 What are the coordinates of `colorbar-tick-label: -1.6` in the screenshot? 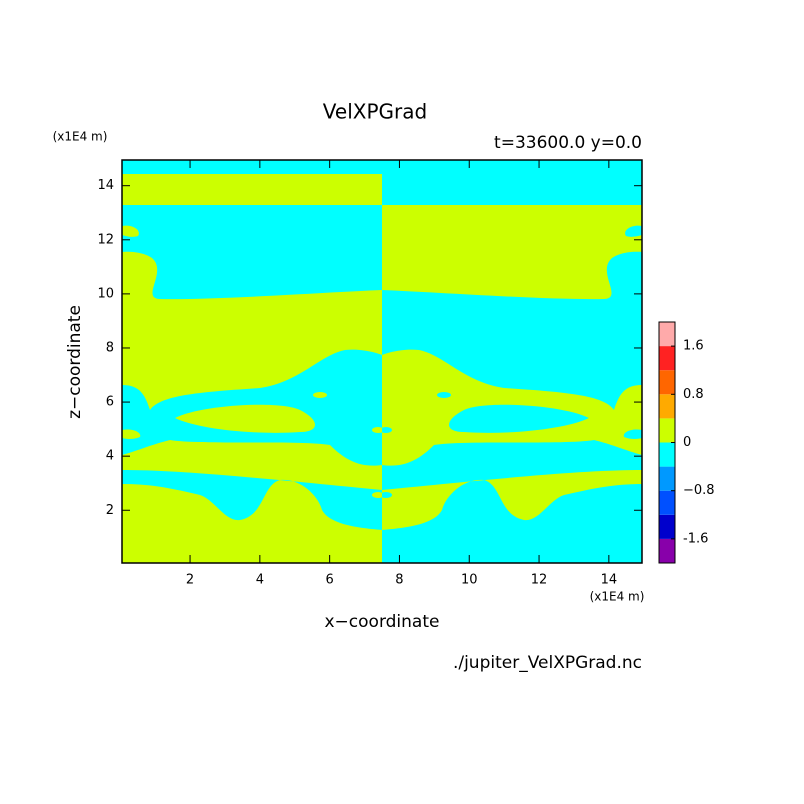 It's located at (695, 538).